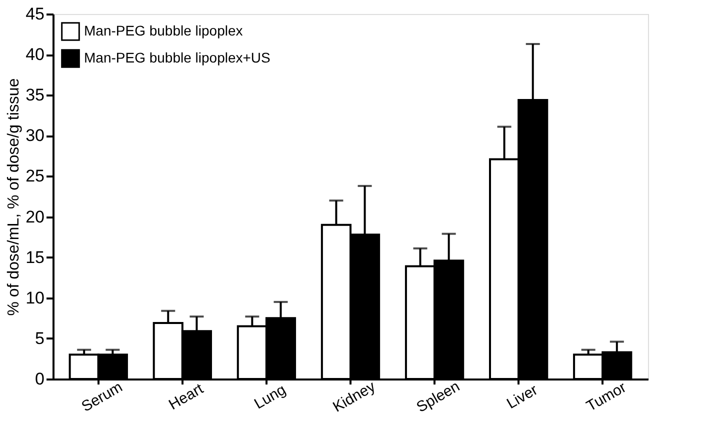  What do you see at coordinates (35, 54) in the screenshot?
I see `y-tick-label: 40` at bounding box center [35, 54].